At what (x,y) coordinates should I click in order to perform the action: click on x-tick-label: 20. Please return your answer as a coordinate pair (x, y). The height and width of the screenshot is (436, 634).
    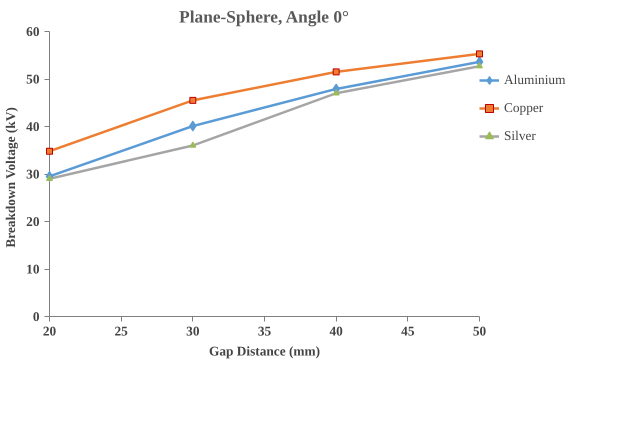
    Looking at the image, I should click on (49, 331).